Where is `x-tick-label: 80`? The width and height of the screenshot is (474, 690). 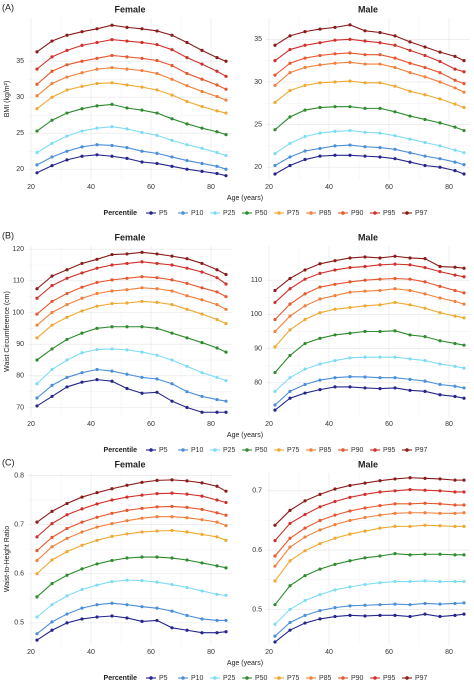 x-tick-label: 80 is located at coordinates (449, 652).